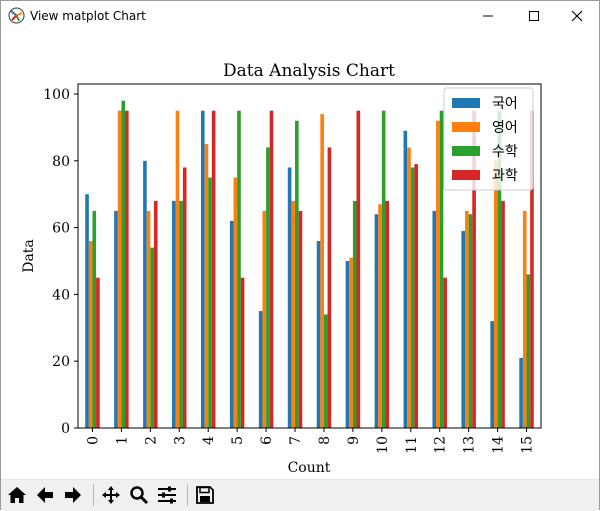 The height and width of the screenshot is (511, 600). What do you see at coordinates (61, 295) in the screenshot?
I see `y-tick-label: 40` at bounding box center [61, 295].